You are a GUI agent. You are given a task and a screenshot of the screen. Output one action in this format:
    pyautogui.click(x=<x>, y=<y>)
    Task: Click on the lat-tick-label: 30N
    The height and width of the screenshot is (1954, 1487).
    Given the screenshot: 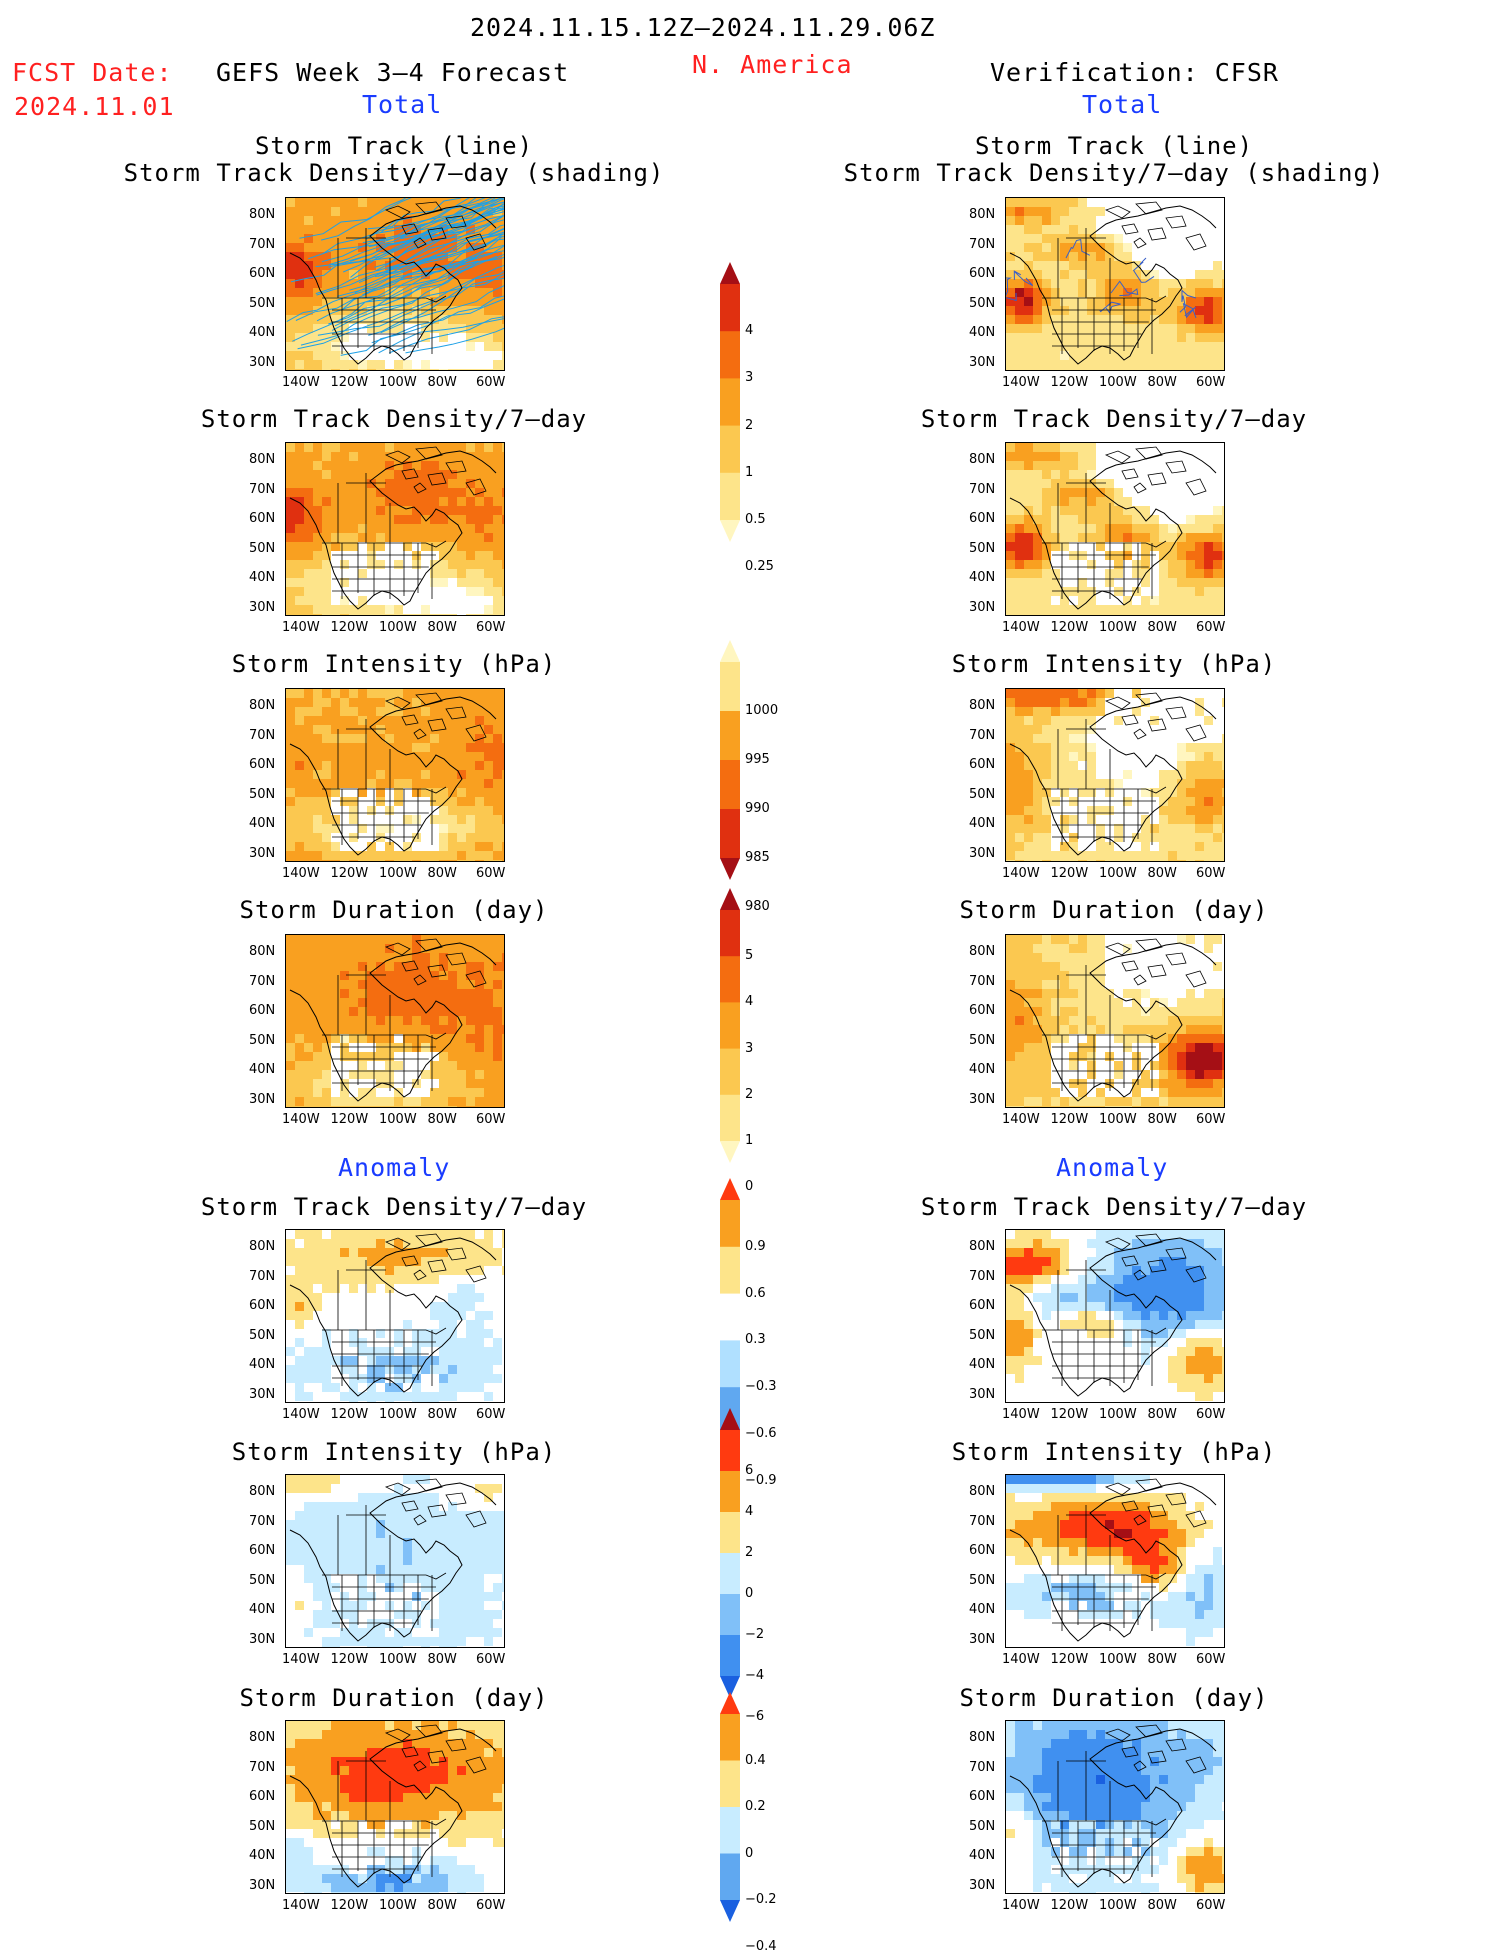 What is the action you would take?
    pyautogui.click(x=982, y=362)
    